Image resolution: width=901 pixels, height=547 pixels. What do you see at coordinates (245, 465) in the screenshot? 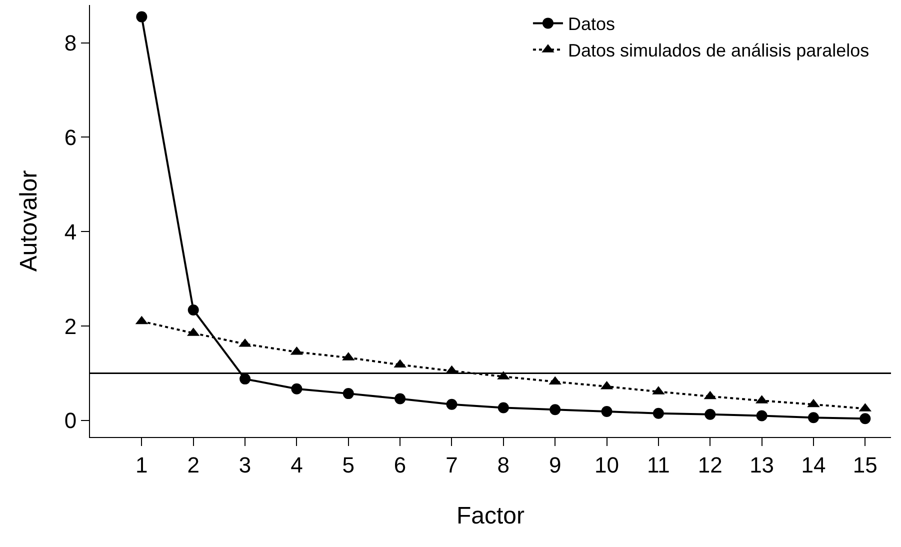
I see `x-tick-label: 3` at bounding box center [245, 465].